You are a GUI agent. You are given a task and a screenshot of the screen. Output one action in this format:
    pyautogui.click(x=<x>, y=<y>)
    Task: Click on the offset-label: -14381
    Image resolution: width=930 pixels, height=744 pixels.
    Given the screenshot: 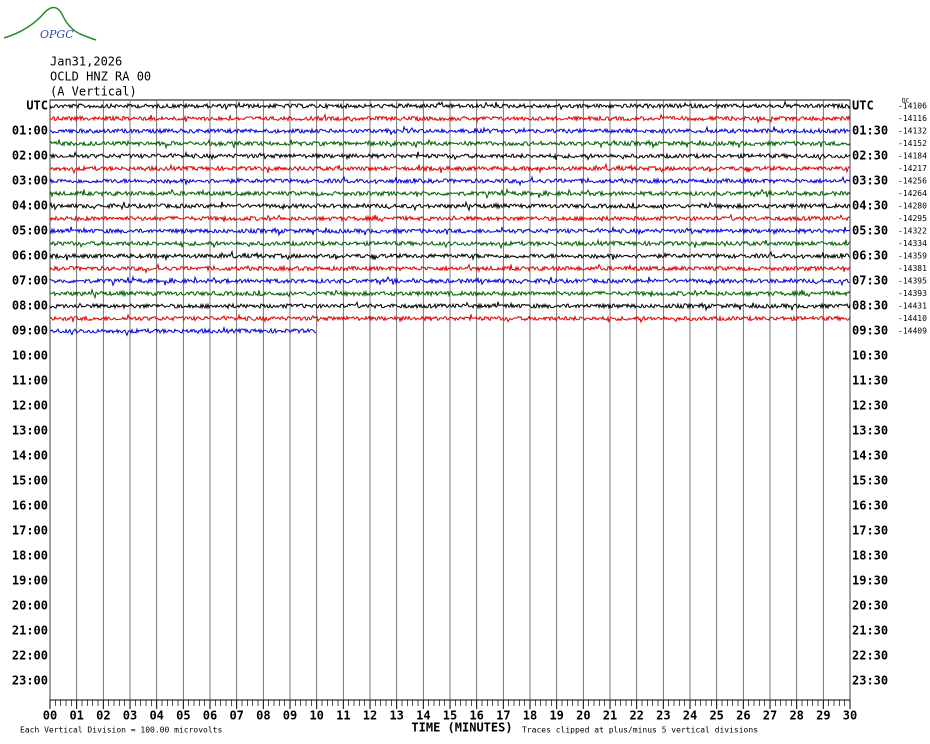 What is the action you would take?
    pyautogui.click(x=912, y=268)
    